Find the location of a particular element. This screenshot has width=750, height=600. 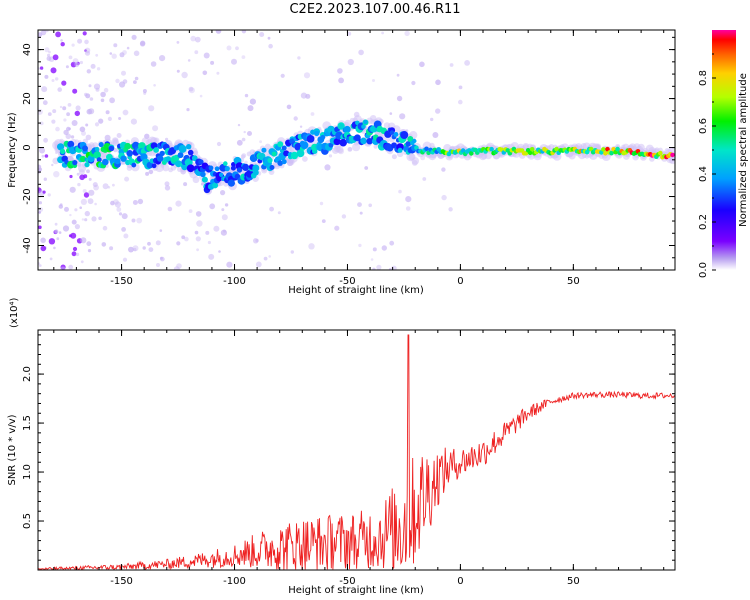

spectrogram-xtick-label: 50 is located at coordinates (573, 281).